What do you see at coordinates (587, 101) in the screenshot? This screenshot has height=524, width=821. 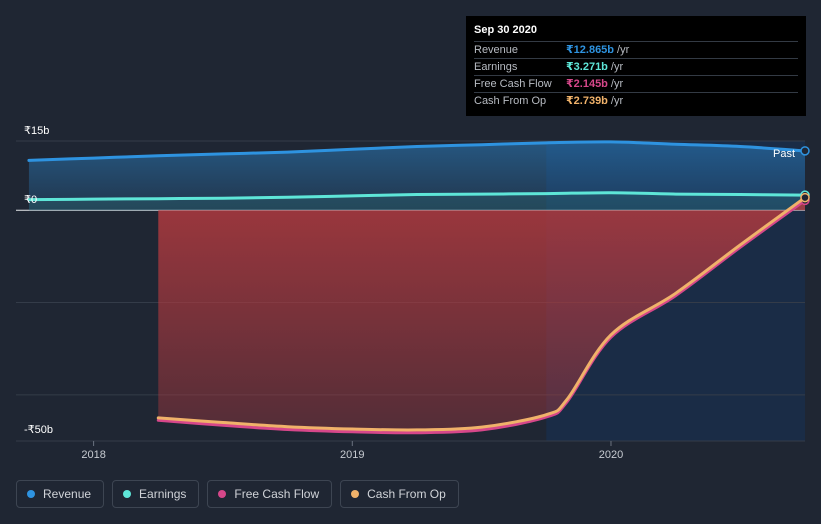 I see `tooltip-value: ₹2.739b` at bounding box center [587, 101].